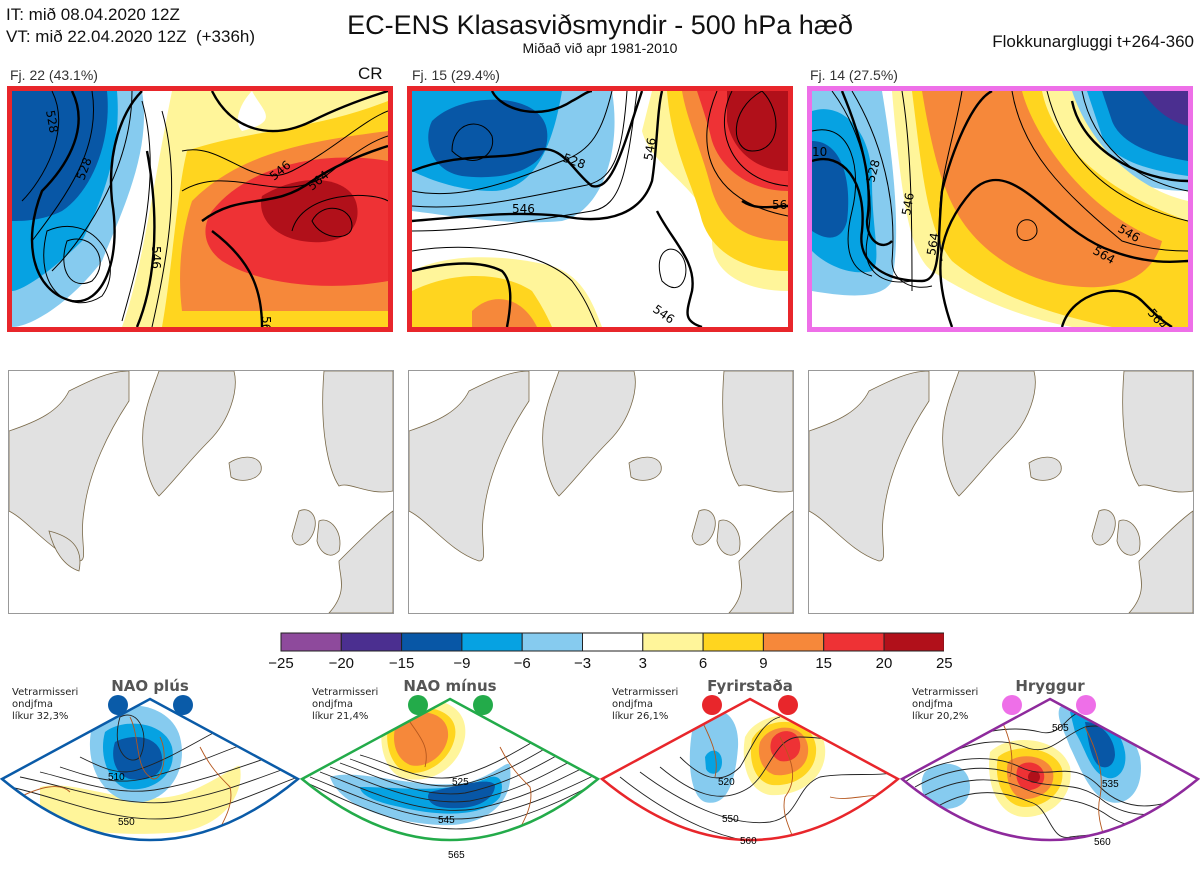  Describe the element at coordinates (456, 75) in the screenshot. I see `cluster-2-label: Fj. 15 (29.4%)` at that location.